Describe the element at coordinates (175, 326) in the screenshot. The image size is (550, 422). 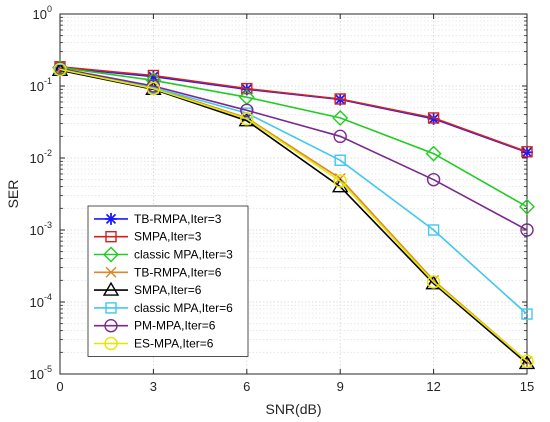
I see `legend-label: PM-MPA,Iter=6` at that location.